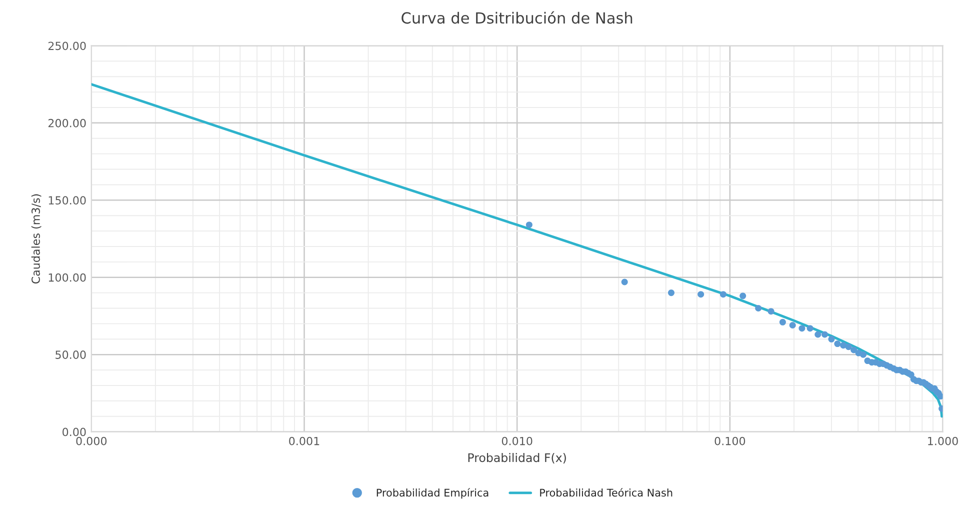 This screenshot has height=508, width=962. I want to click on chart-title: Curva de Dsitribución de Nash, so click(517, 17).